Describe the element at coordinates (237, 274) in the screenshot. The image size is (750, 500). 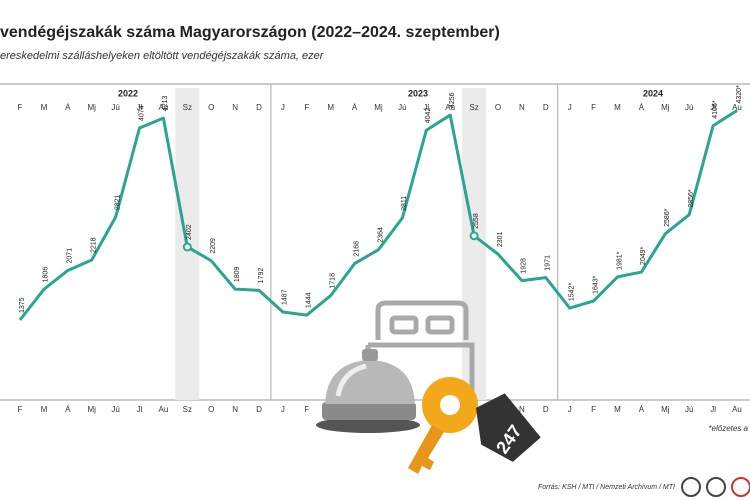
I see `value-label: 1809` at that location.